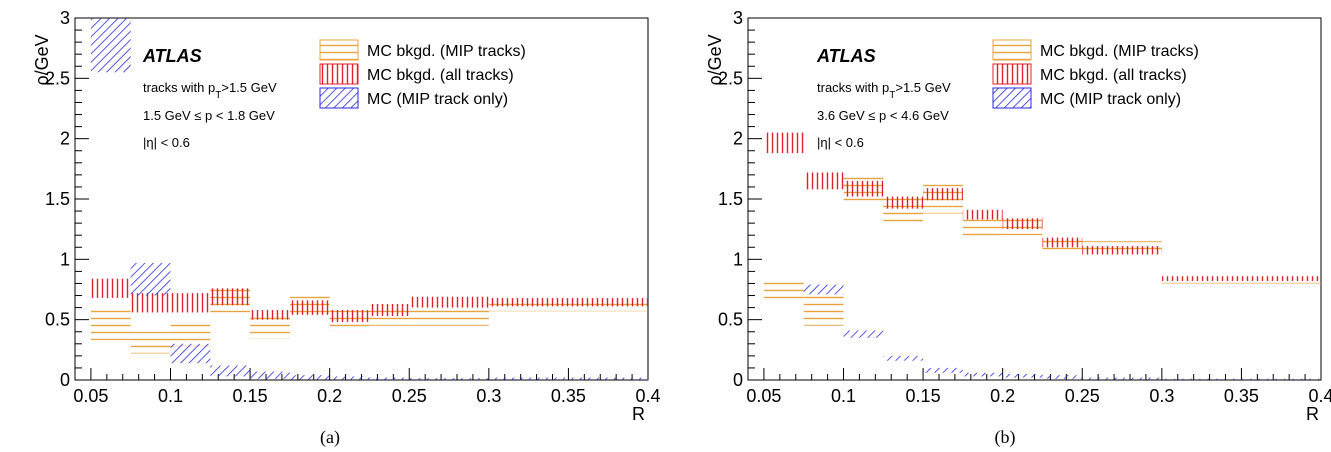 This screenshot has height=452, width=1331. What do you see at coordinates (638, 414) in the screenshot?
I see `x-axis-title-a: R` at bounding box center [638, 414].